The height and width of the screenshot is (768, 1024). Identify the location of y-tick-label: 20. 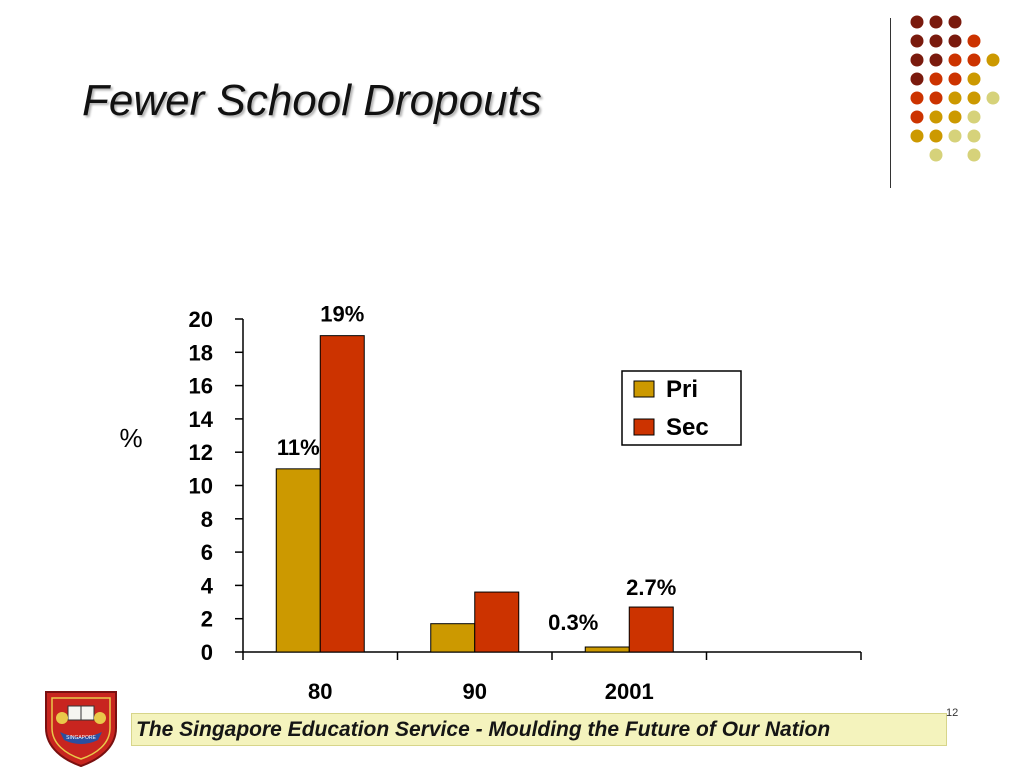
(201, 319).